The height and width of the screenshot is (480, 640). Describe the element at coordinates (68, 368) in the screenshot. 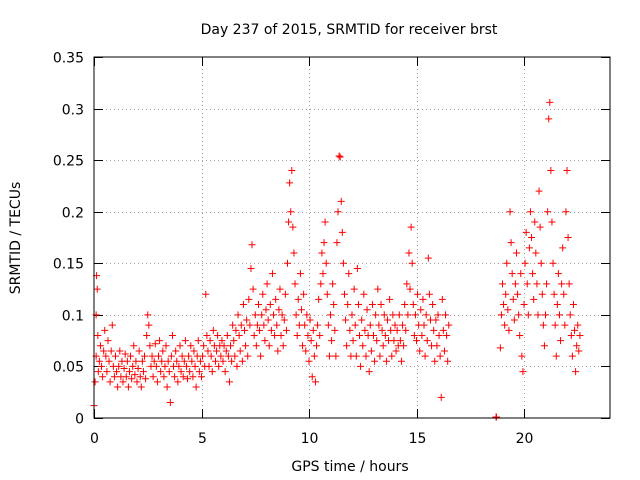

I see `y-tick-label: 0.05` at that location.